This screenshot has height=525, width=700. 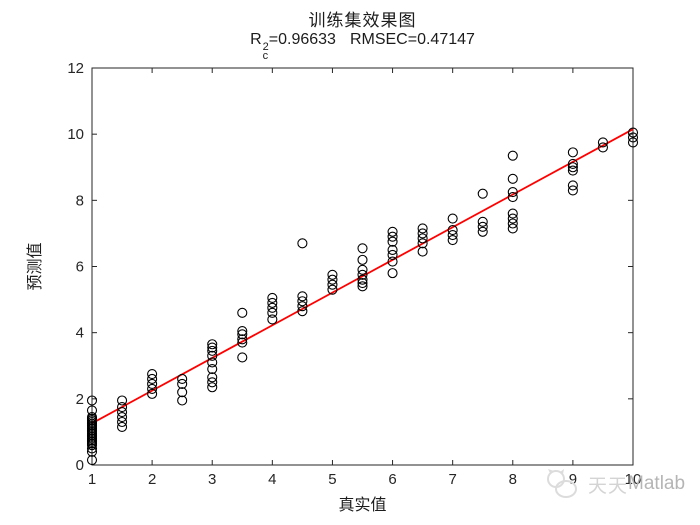 What do you see at coordinates (80, 333) in the screenshot?
I see `y-tick-label: 4` at bounding box center [80, 333].